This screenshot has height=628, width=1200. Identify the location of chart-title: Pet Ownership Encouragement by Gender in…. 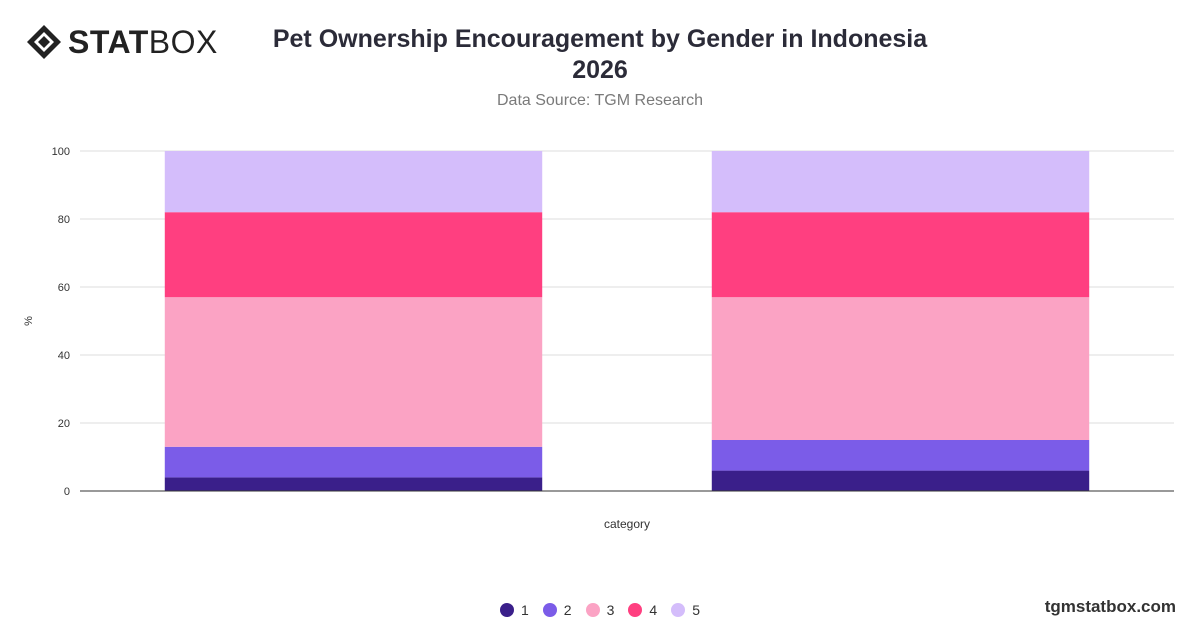
(600, 55).